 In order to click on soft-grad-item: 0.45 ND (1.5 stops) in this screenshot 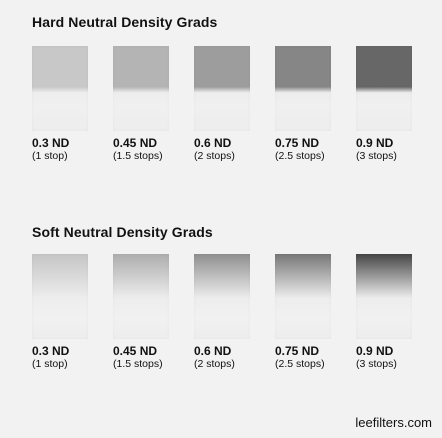, I will do `click(141, 312)`.